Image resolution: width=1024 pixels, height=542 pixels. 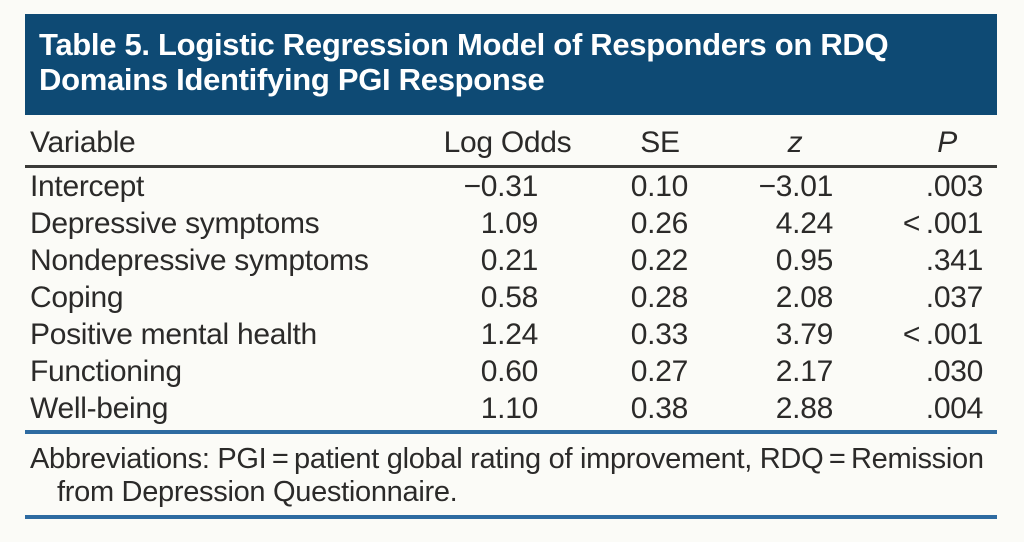 I want to click on cell-z: 3.79, so click(x=804, y=334).